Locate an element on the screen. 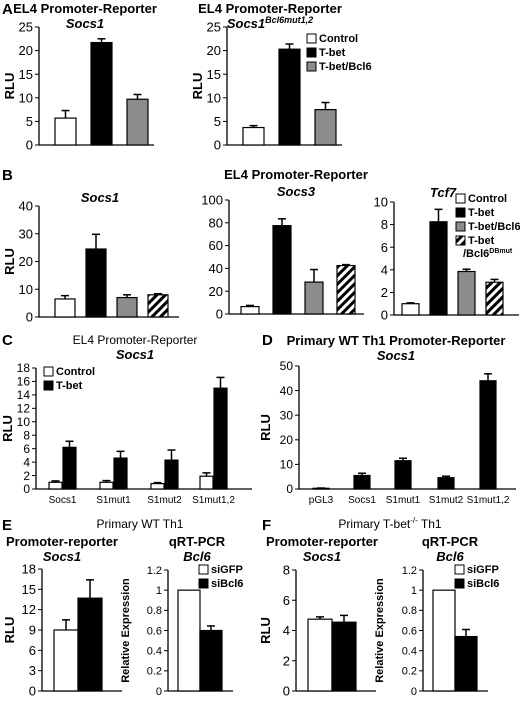 This screenshot has height=705, width=520. b3-gene: Tcf7 is located at coordinates (443, 192).